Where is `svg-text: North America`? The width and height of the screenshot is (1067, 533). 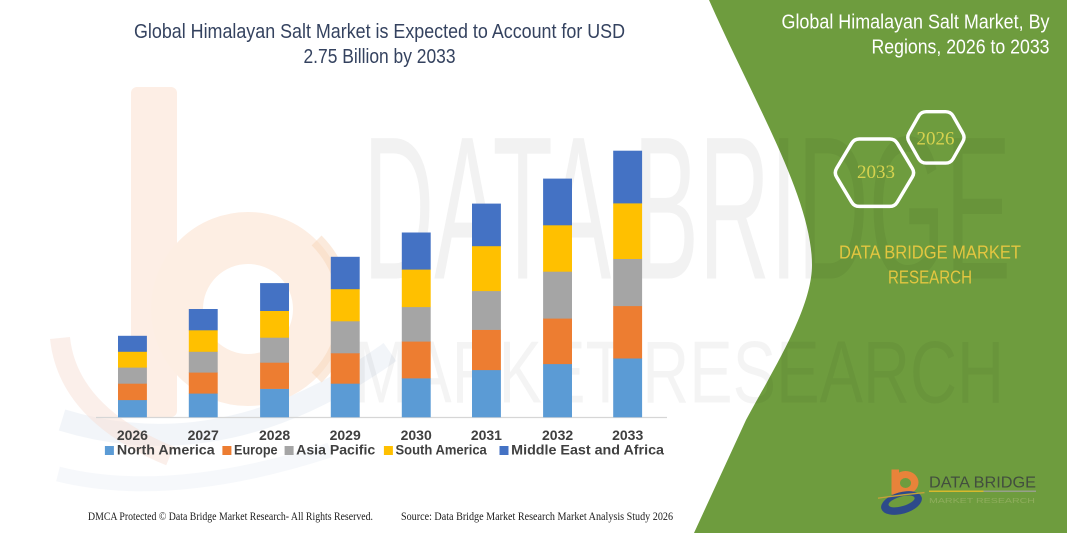
svg-text: North America is located at coordinates (166, 450).